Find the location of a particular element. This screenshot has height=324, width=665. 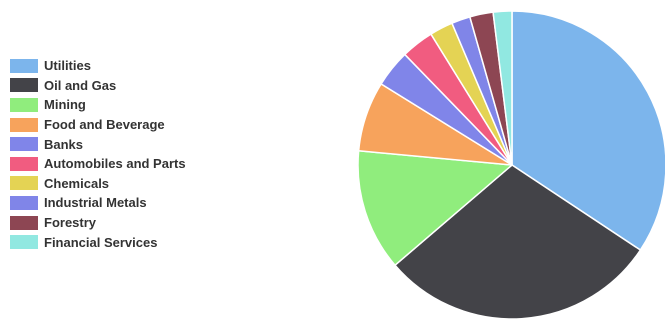

legend-item: Automobiles and Parts is located at coordinates (98, 164).